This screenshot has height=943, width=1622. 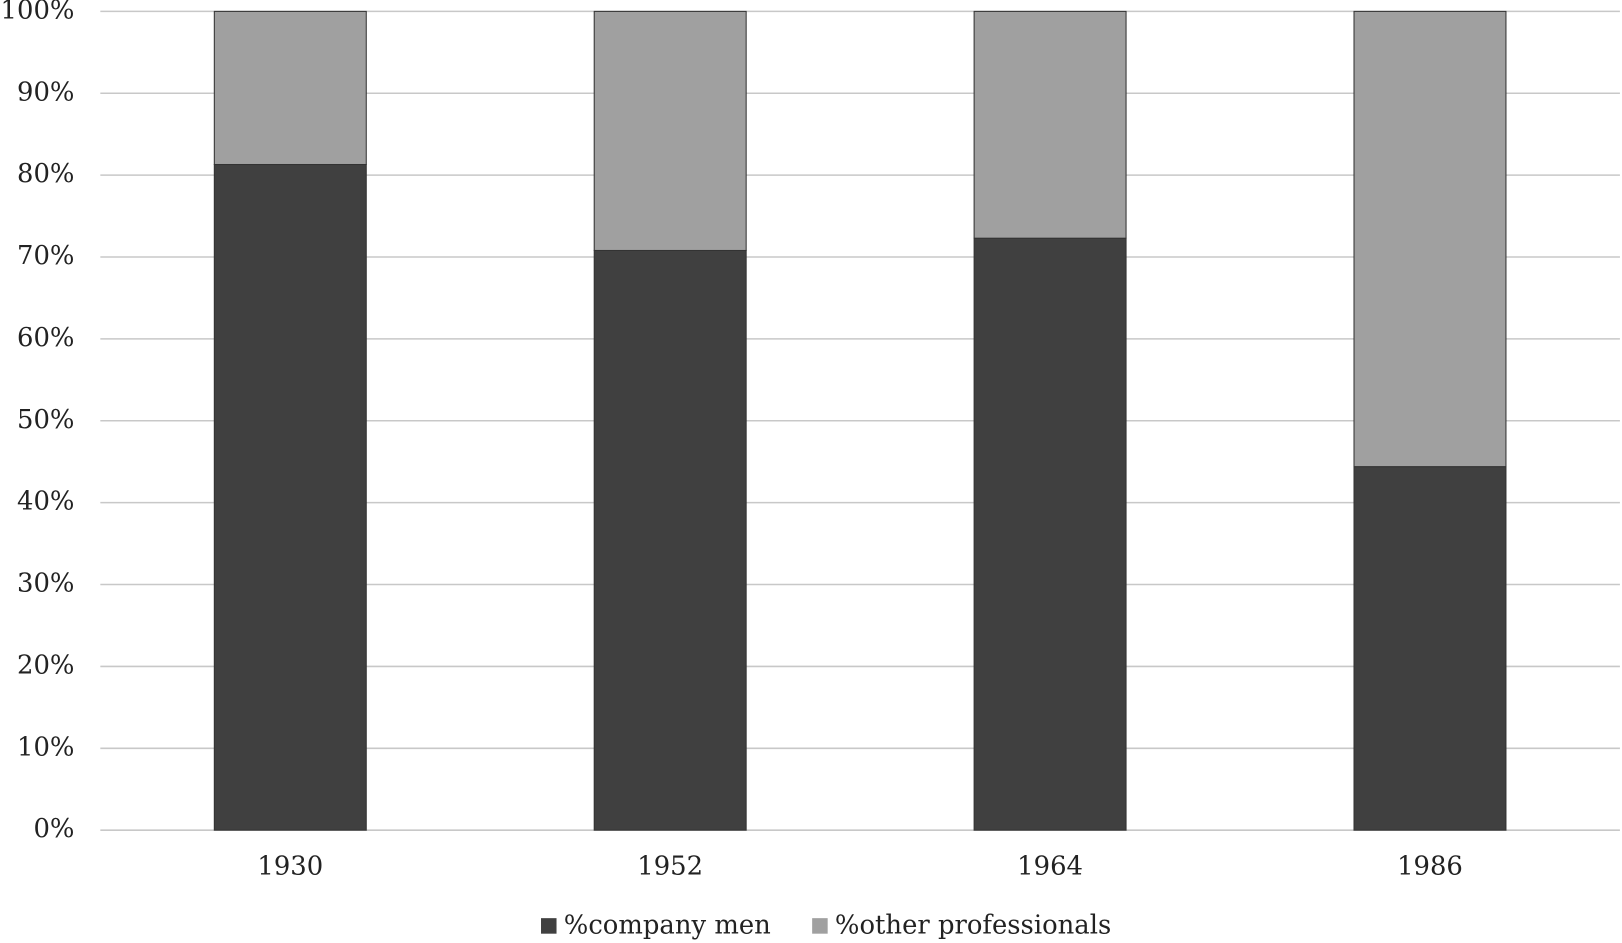 What do you see at coordinates (53, 829) in the screenshot?
I see `y-tick-label: 0%` at bounding box center [53, 829].